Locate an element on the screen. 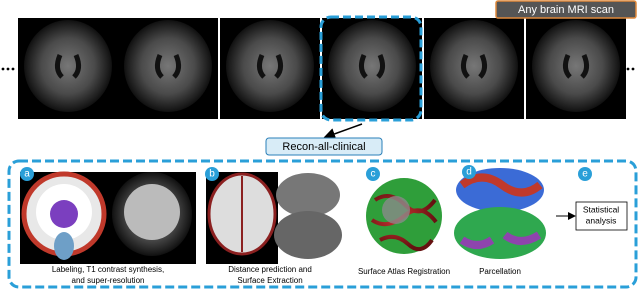  panel-letter: a is located at coordinates (27, 174).